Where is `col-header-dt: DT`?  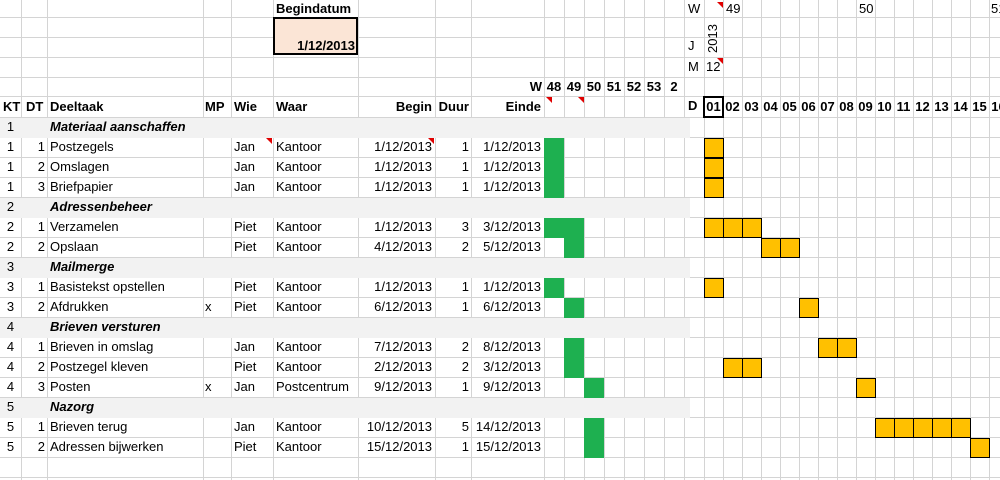 col-header-dt: DT is located at coordinates (35, 106).